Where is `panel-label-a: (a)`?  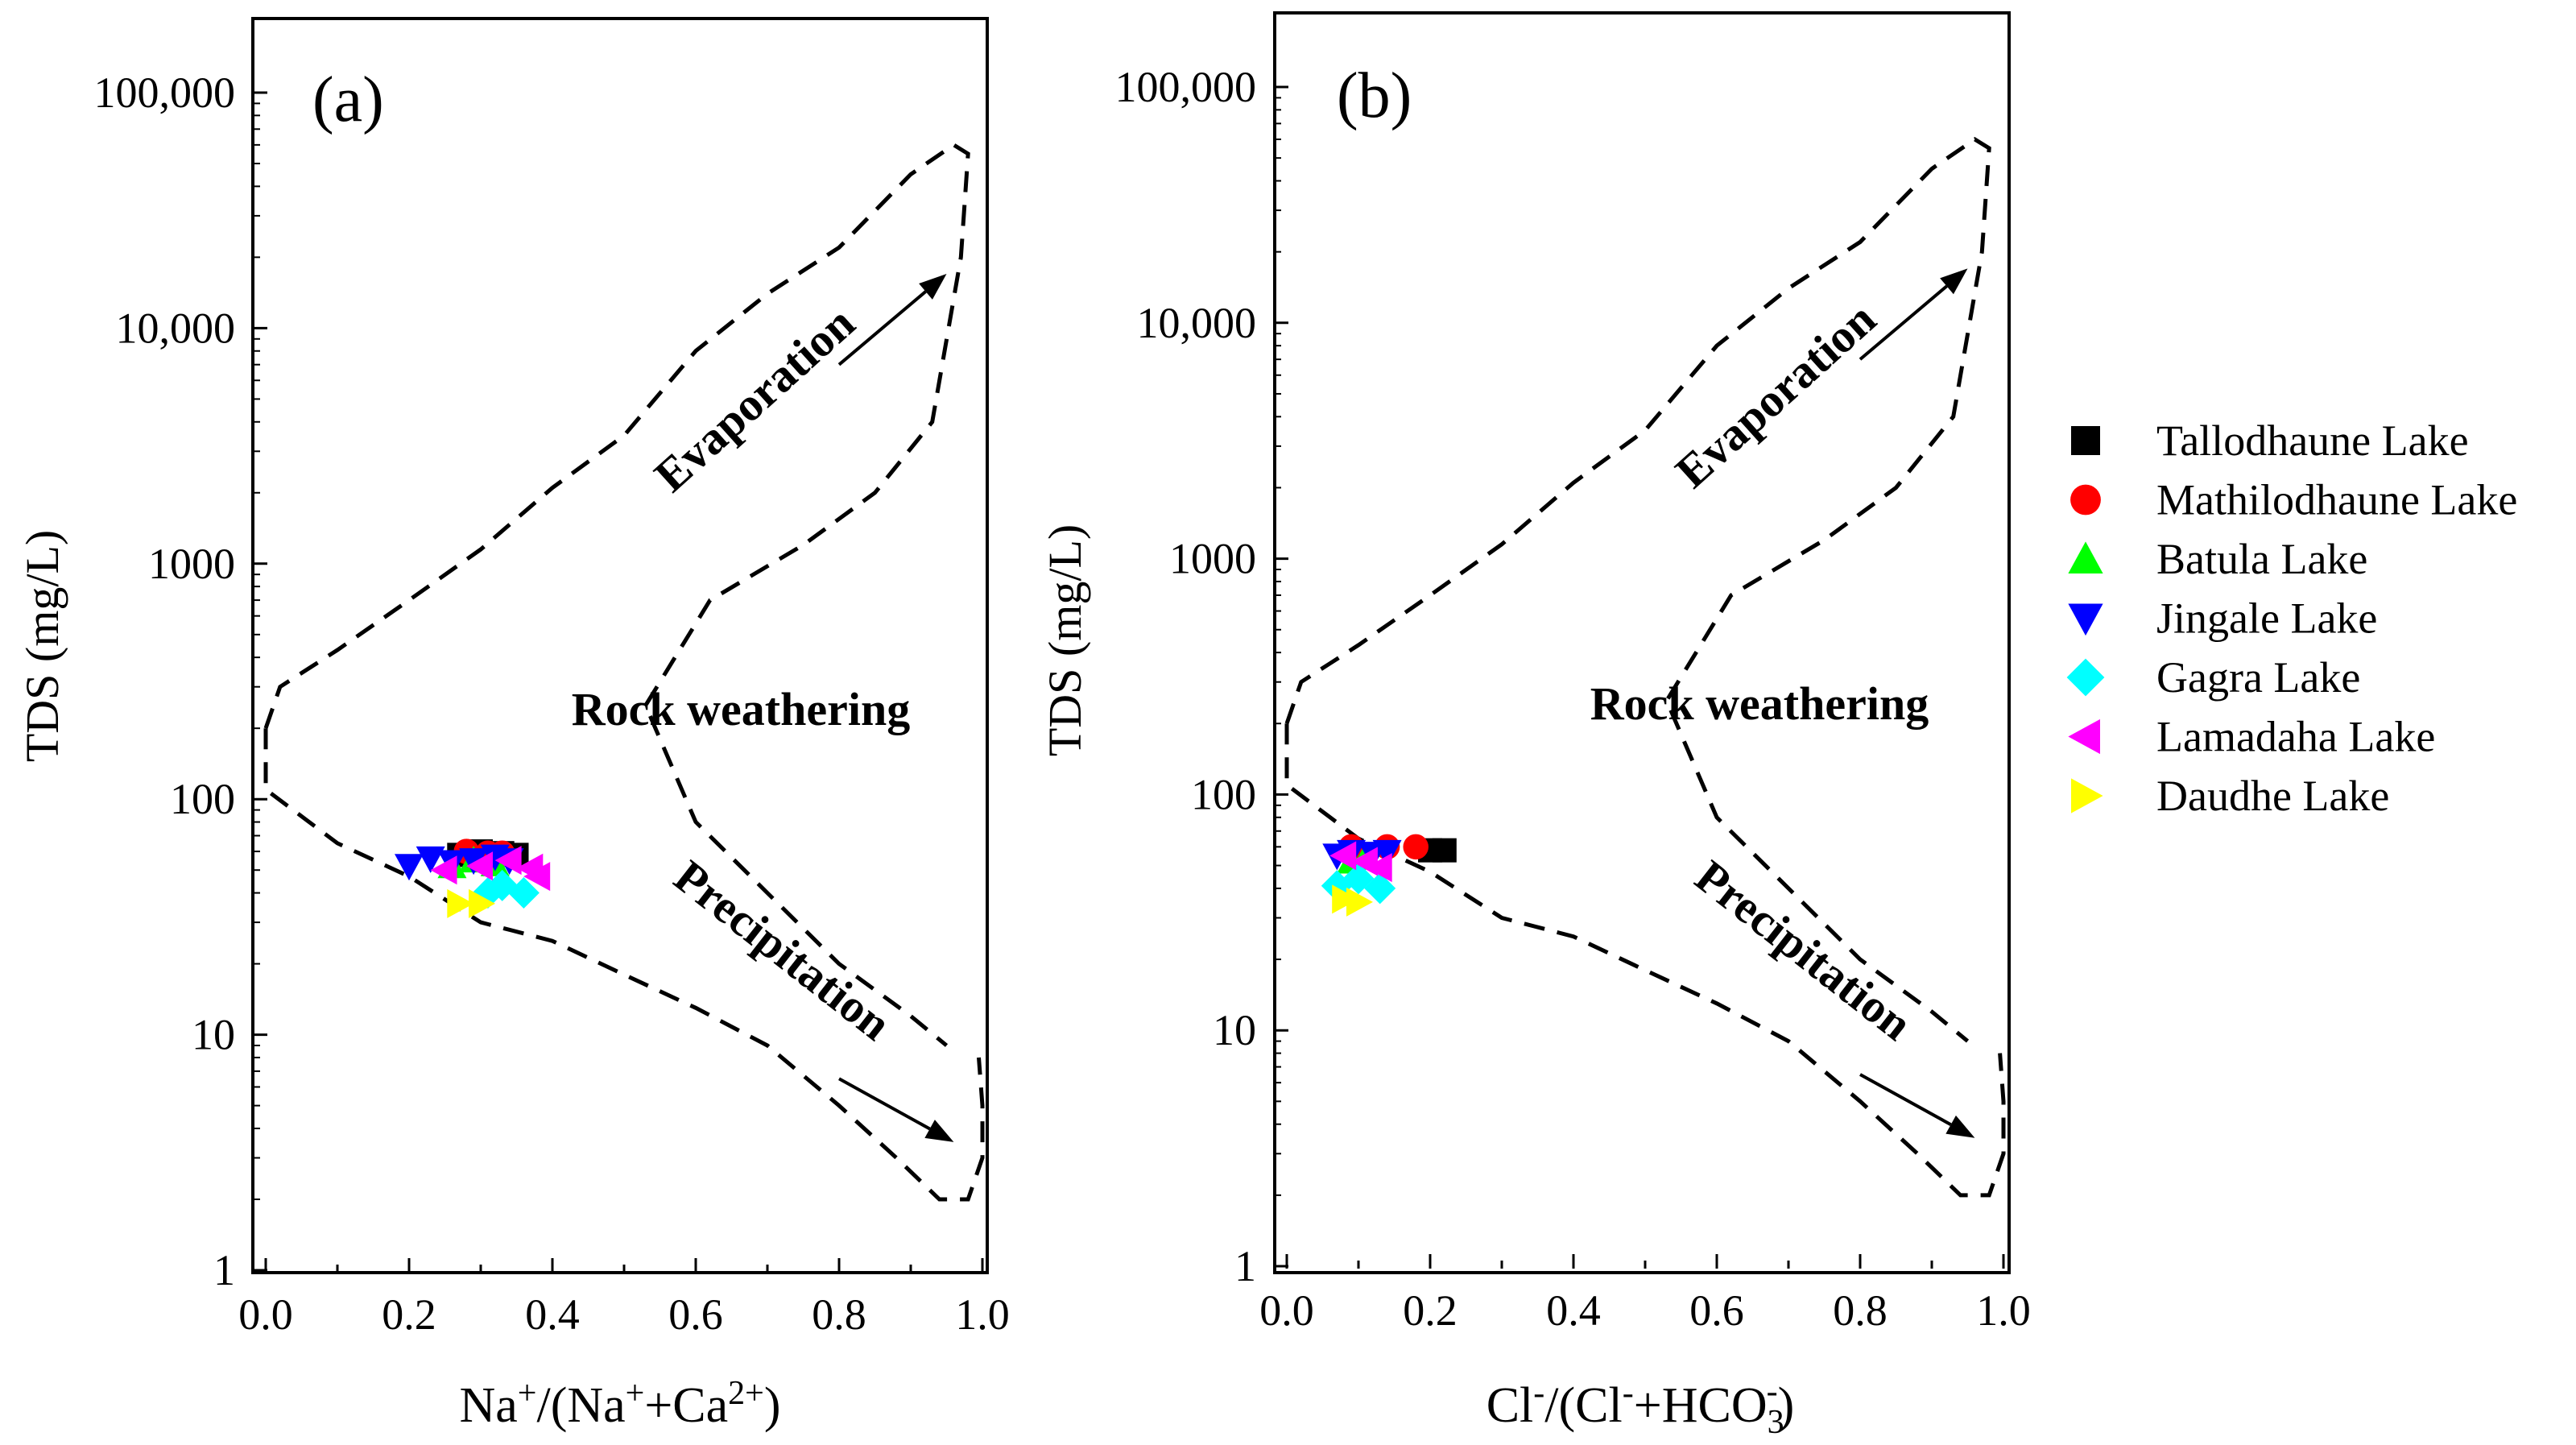
panel-label-a: (a) is located at coordinates (348, 99).